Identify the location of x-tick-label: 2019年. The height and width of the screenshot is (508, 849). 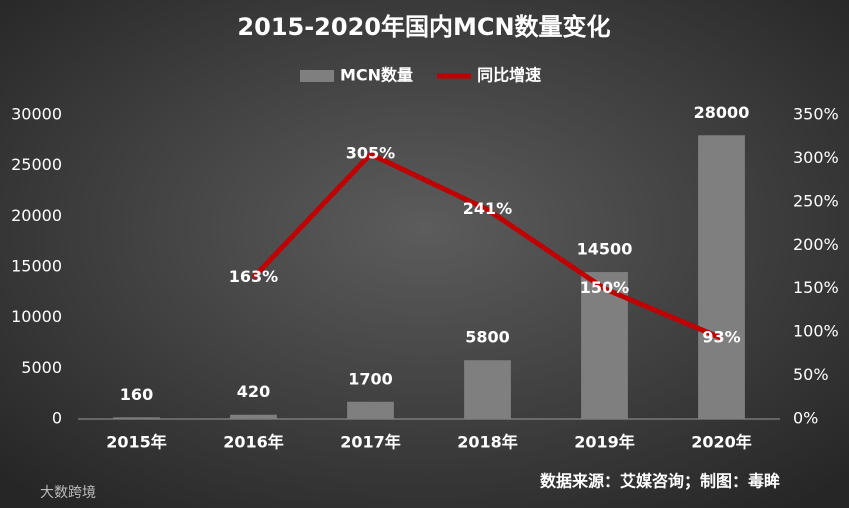
(604, 442).